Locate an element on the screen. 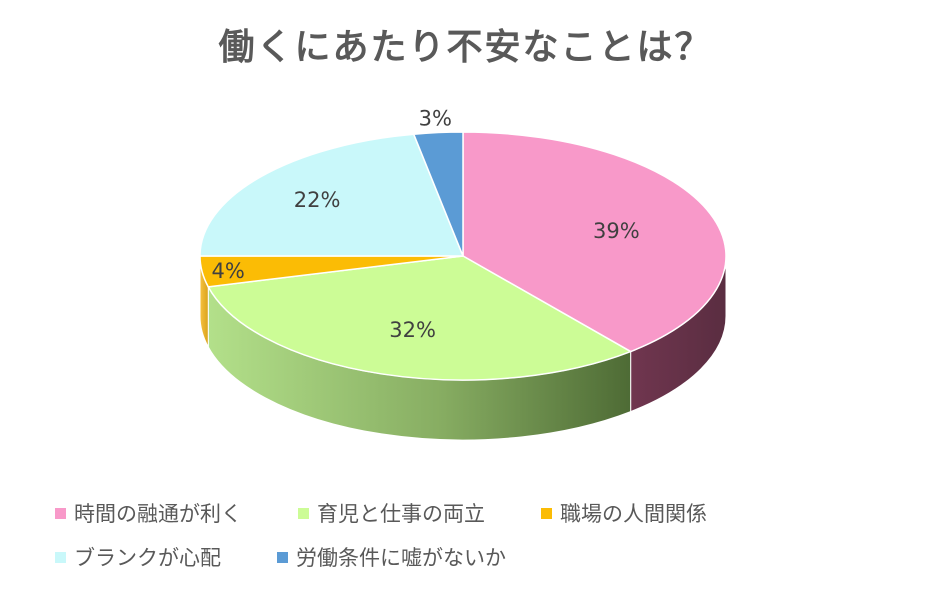  chart-title: 働くにあたり不安なことは？ is located at coordinates (465, 47).